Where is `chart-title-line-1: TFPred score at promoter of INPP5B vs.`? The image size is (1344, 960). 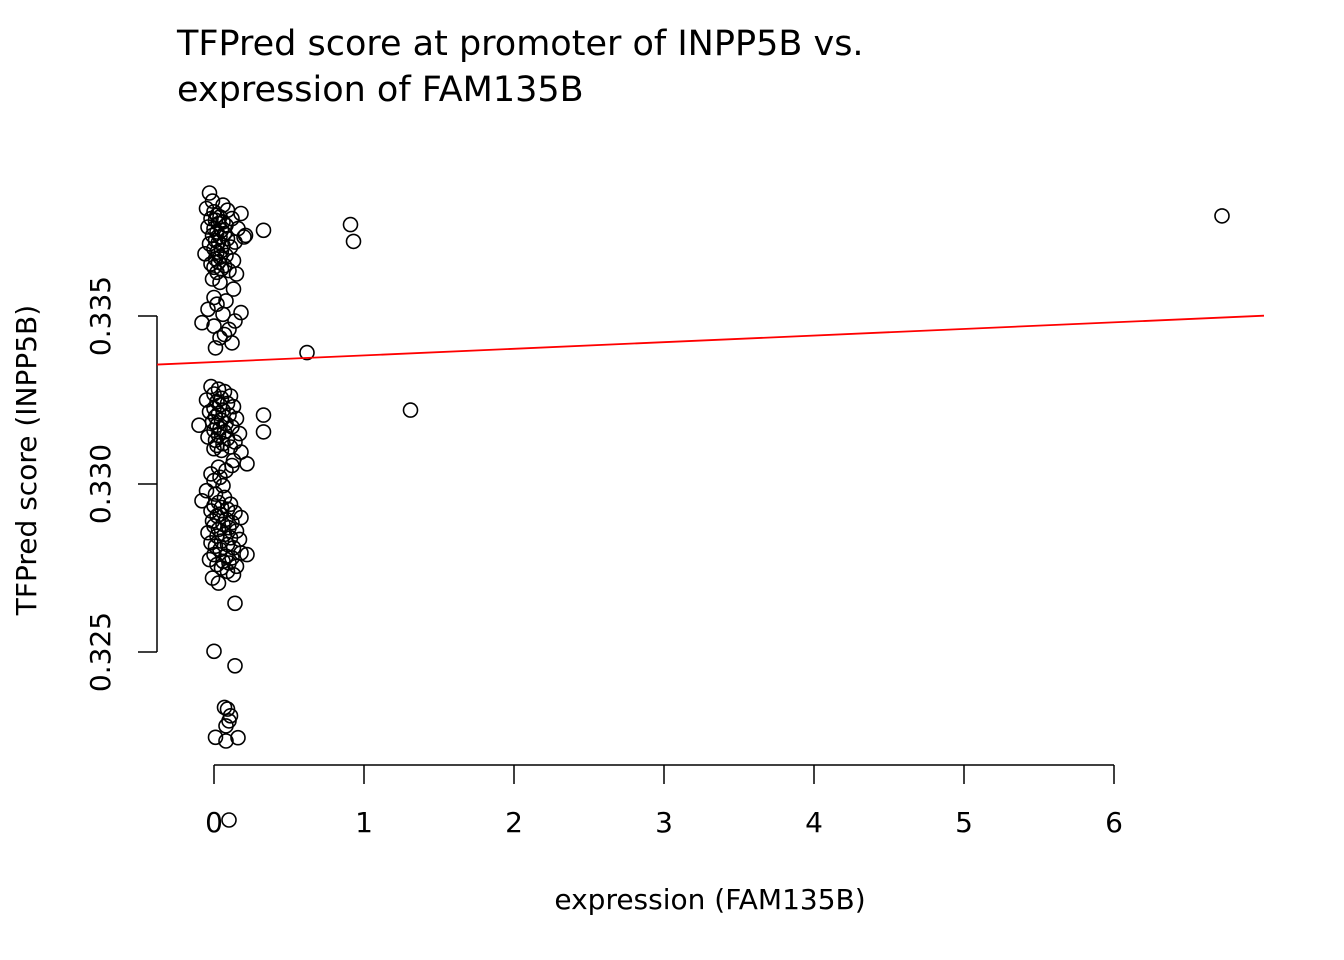
chart-title-line-1: TFPred score at promoter of INPP5B vs. is located at coordinates (520, 44).